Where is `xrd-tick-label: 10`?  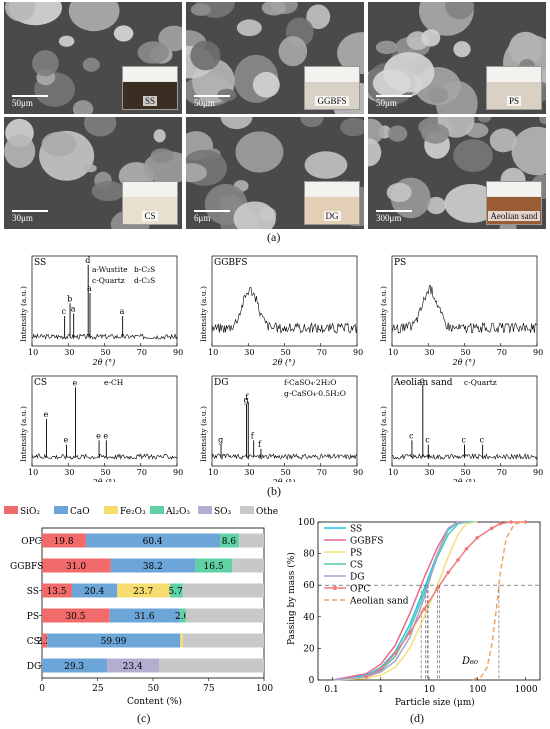
xrd-tick-label: 10 is located at coordinates (33, 352).